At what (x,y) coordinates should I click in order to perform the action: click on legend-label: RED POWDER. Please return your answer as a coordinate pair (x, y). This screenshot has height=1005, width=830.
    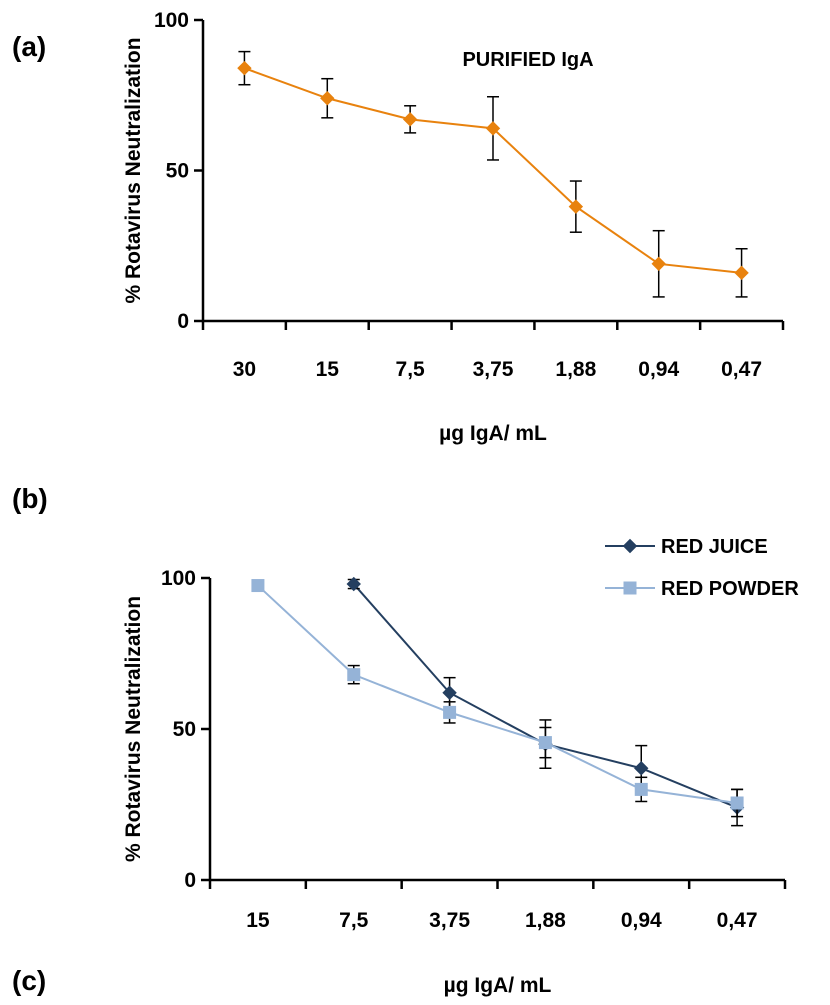
    Looking at the image, I should click on (730, 589).